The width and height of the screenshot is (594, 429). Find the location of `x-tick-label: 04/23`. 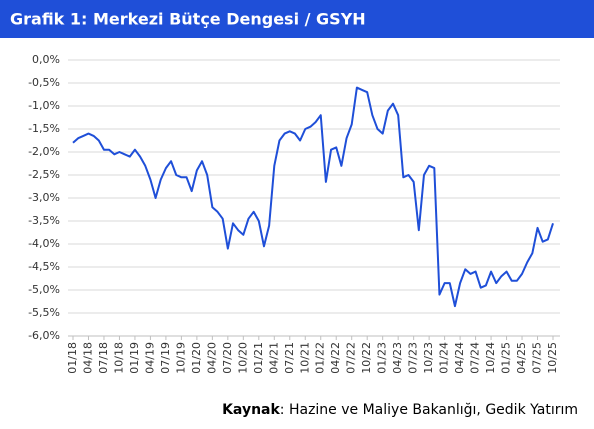

x-tick-label: 04/23 is located at coordinates (397, 358).